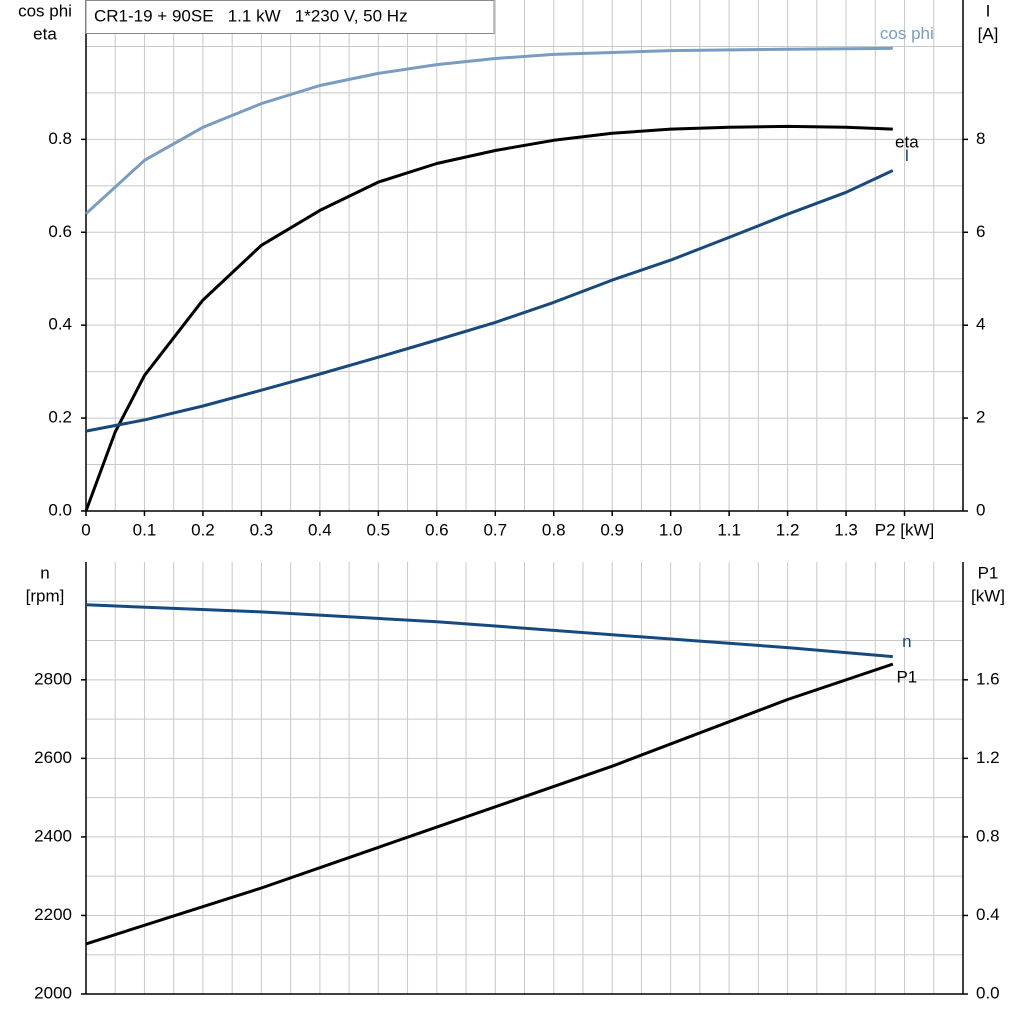  Describe the element at coordinates (85, 529) in the screenshot. I see `x-tick-label: 0` at that location.